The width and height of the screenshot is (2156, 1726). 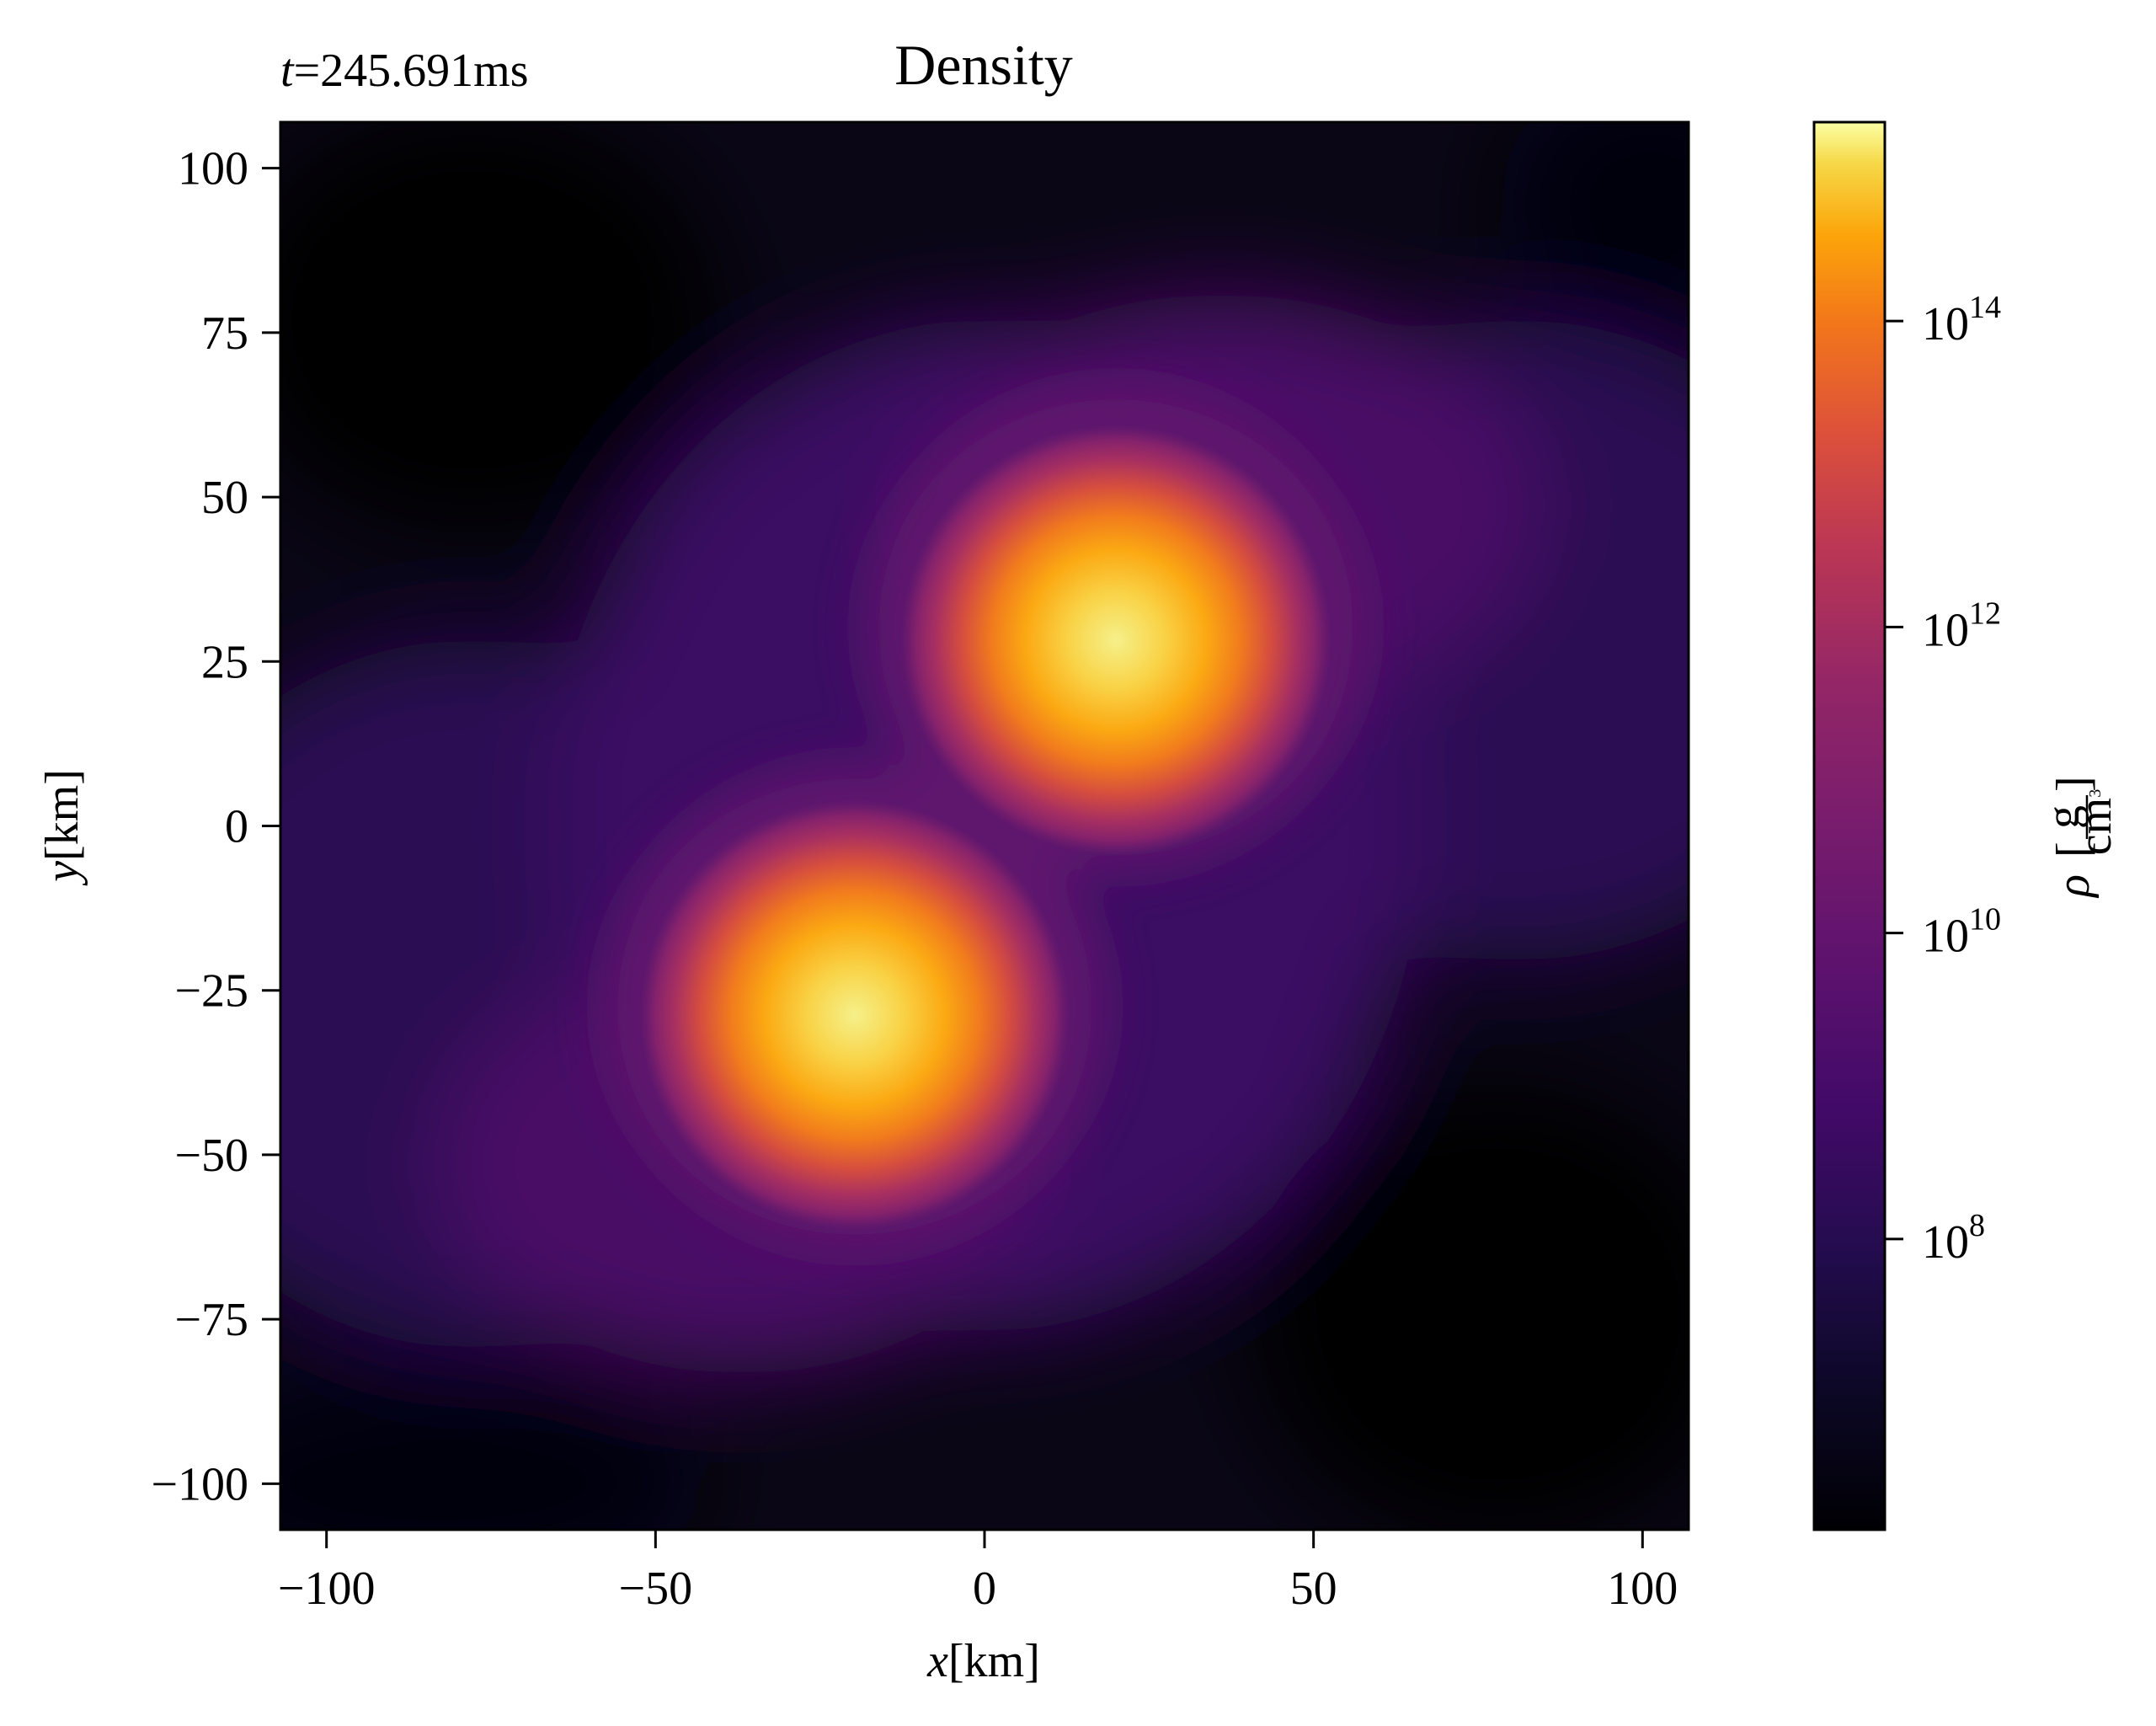 What do you see at coordinates (327, 1589) in the screenshot?
I see `x-tick-label: −100` at bounding box center [327, 1589].